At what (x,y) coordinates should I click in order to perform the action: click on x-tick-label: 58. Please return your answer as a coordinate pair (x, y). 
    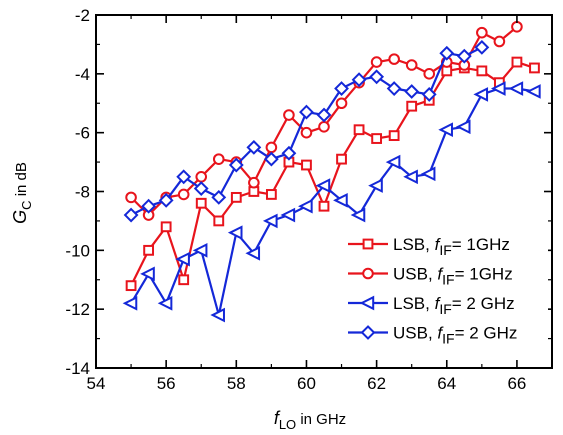
    Looking at the image, I should click on (236, 383).